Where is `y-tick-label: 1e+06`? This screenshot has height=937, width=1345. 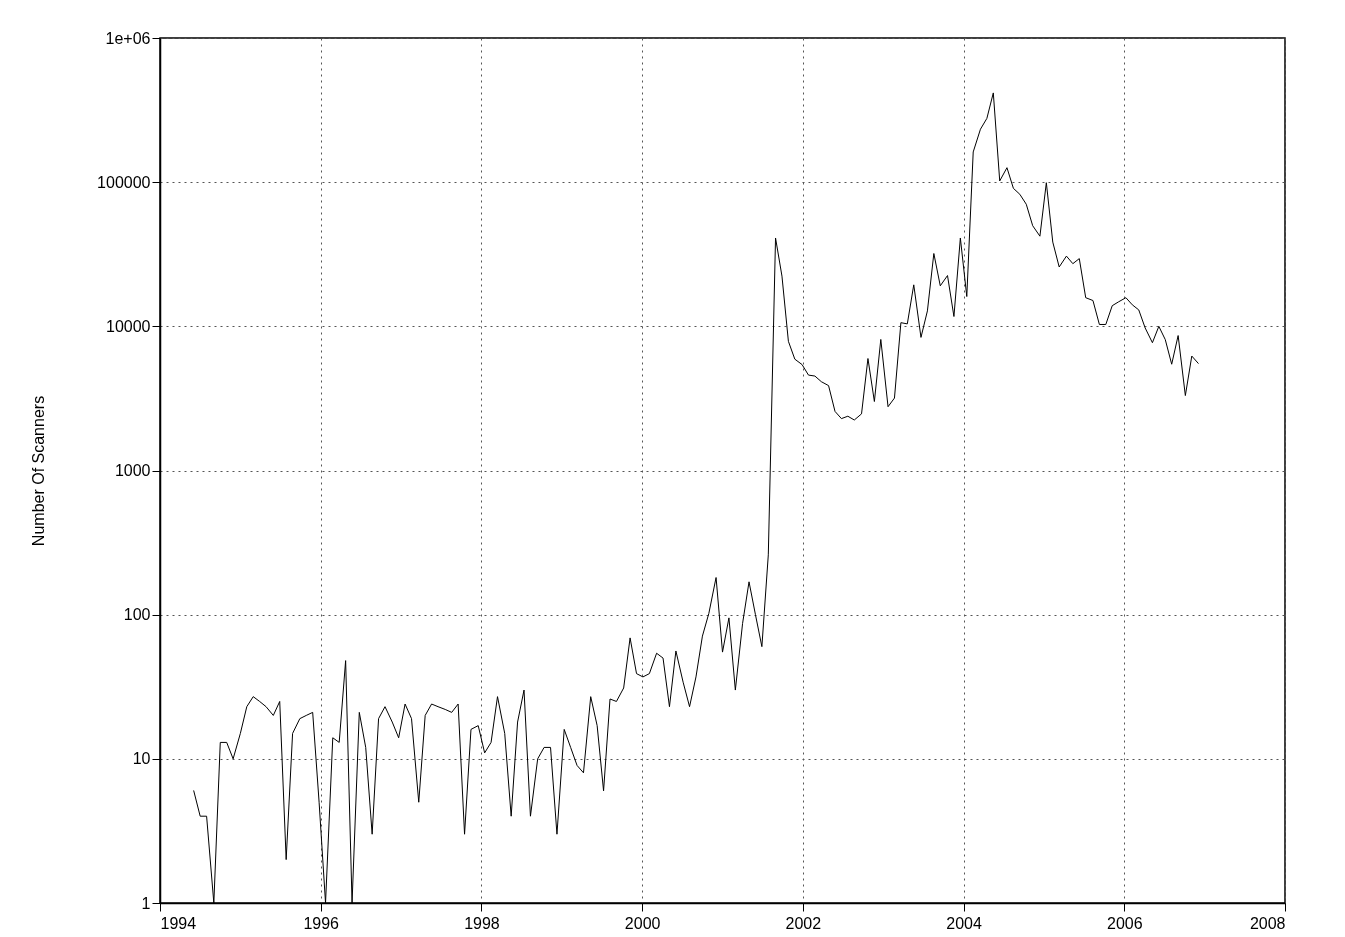
y-tick-label: 1e+06 is located at coordinates (128, 38).